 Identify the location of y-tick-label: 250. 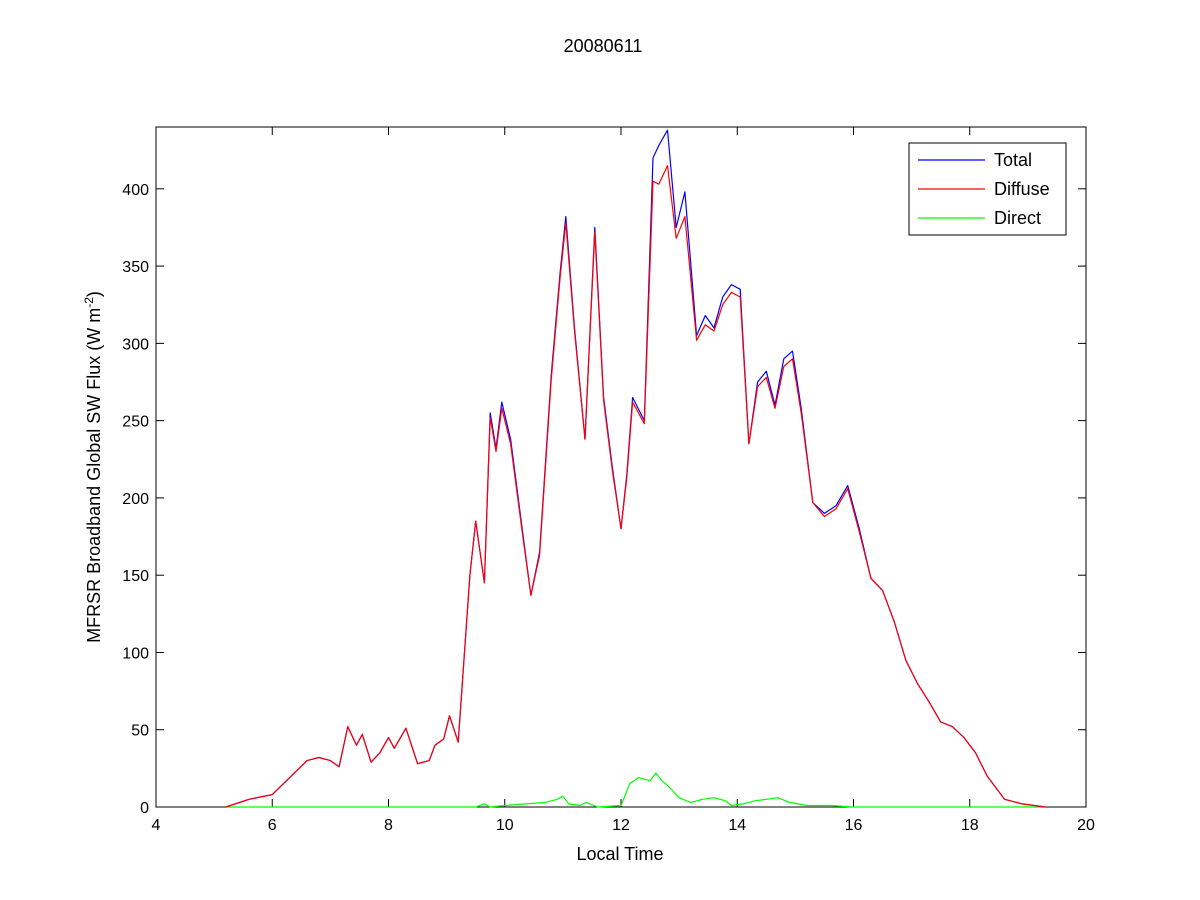
(135, 422).